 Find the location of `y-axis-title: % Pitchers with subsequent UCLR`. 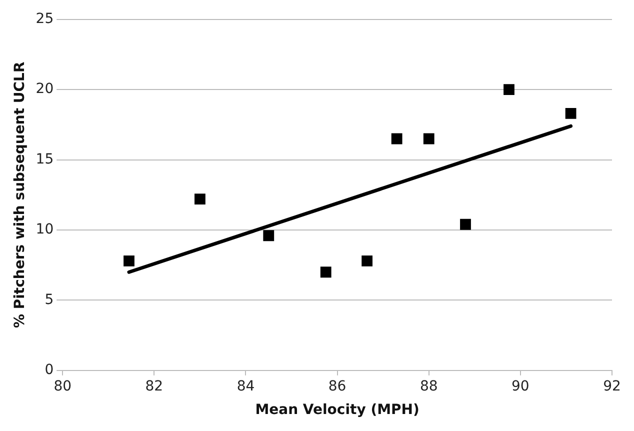

y-axis-title: % Pitchers with subsequent UCLR is located at coordinates (20, 195).